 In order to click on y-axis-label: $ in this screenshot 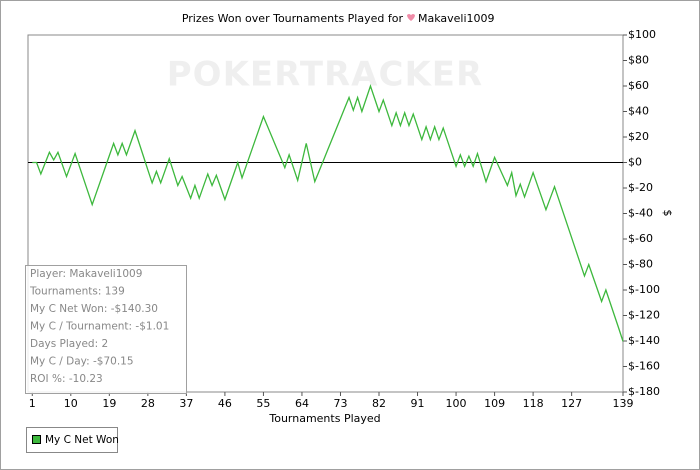, I will do `click(667, 213)`.